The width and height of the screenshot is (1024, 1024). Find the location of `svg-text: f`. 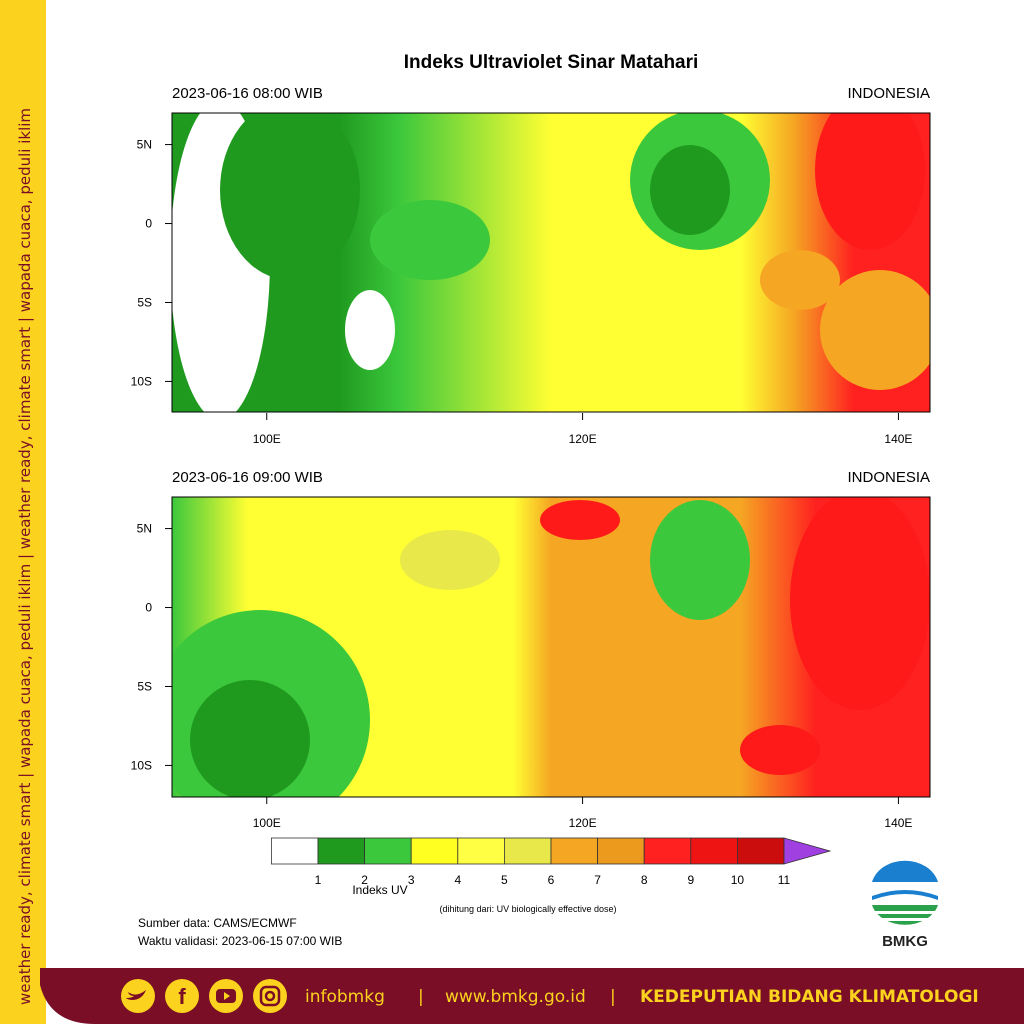

svg-text: f is located at coordinates (182, 996).